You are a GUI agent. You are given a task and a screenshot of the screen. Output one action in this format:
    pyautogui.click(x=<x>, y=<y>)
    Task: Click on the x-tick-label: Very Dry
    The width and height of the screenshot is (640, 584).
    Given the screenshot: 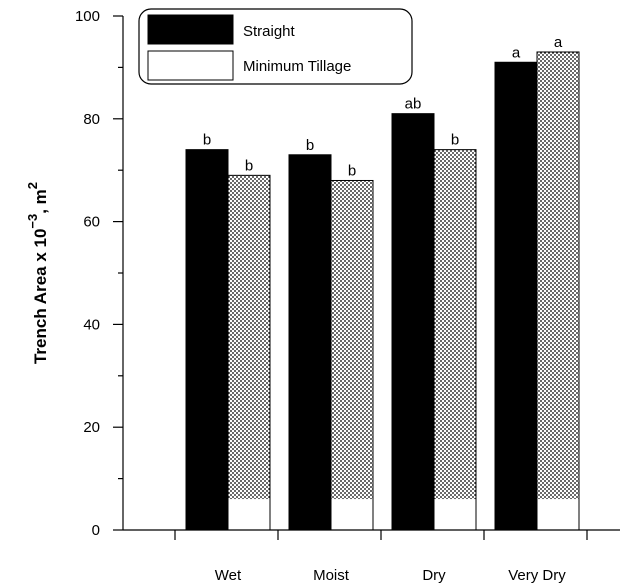 What is the action you would take?
    pyautogui.click(x=537, y=575)
    